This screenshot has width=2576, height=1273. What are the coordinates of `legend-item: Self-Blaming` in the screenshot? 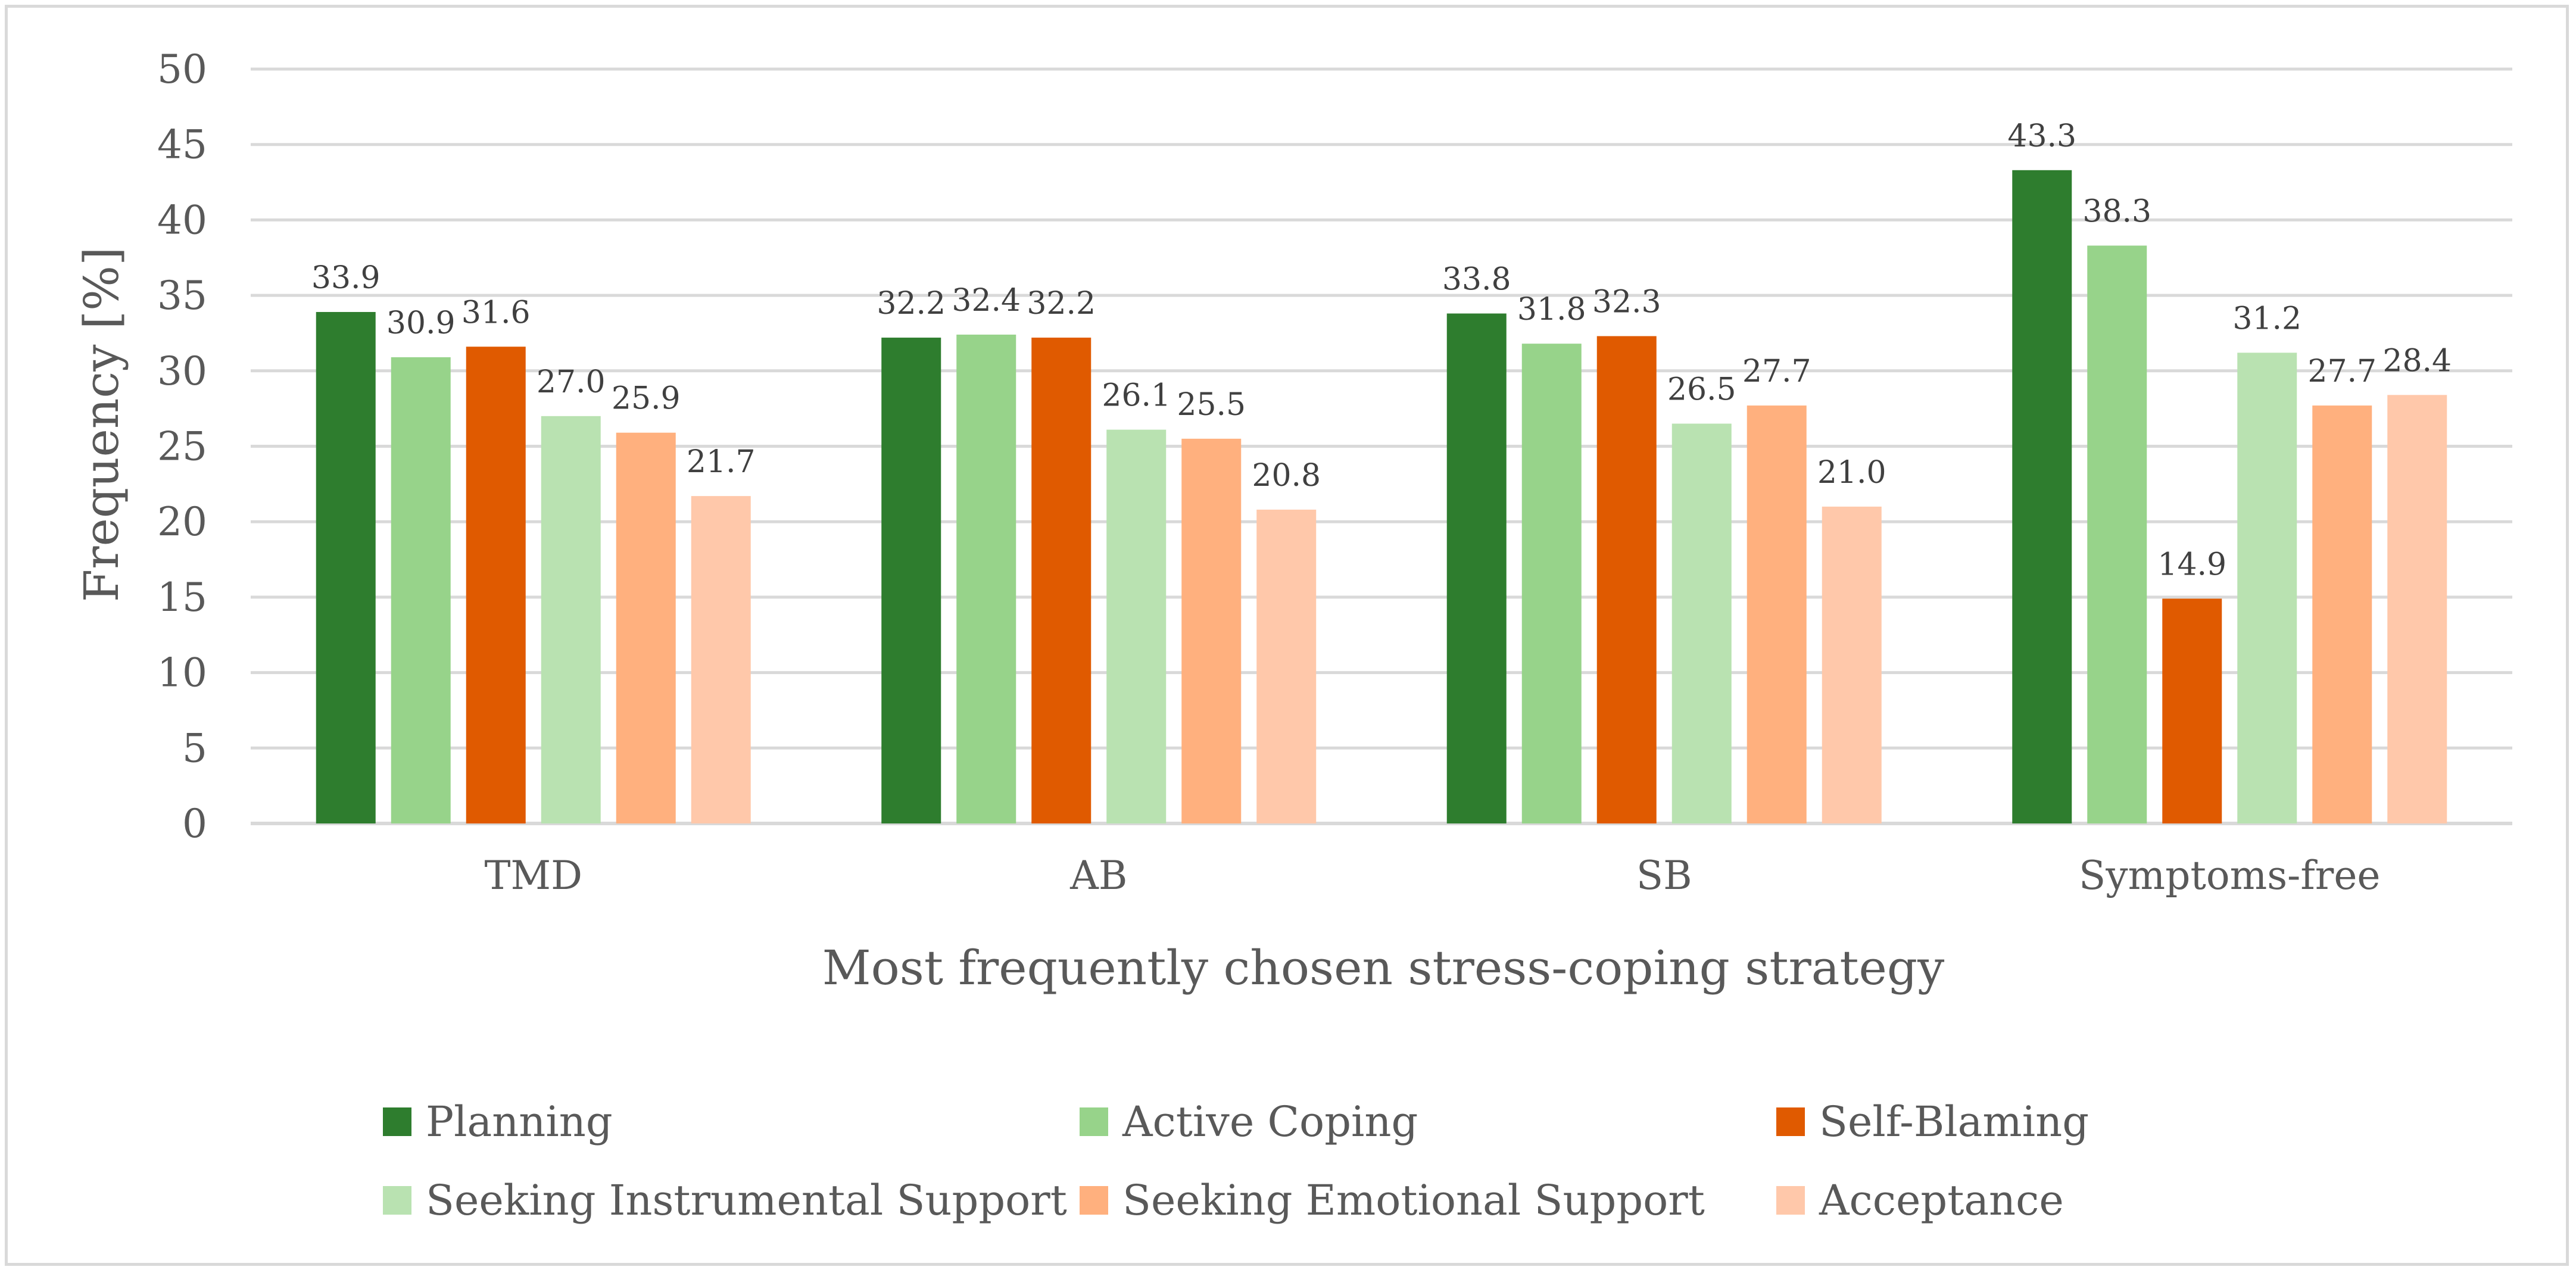 It's located at (2062, 1121).